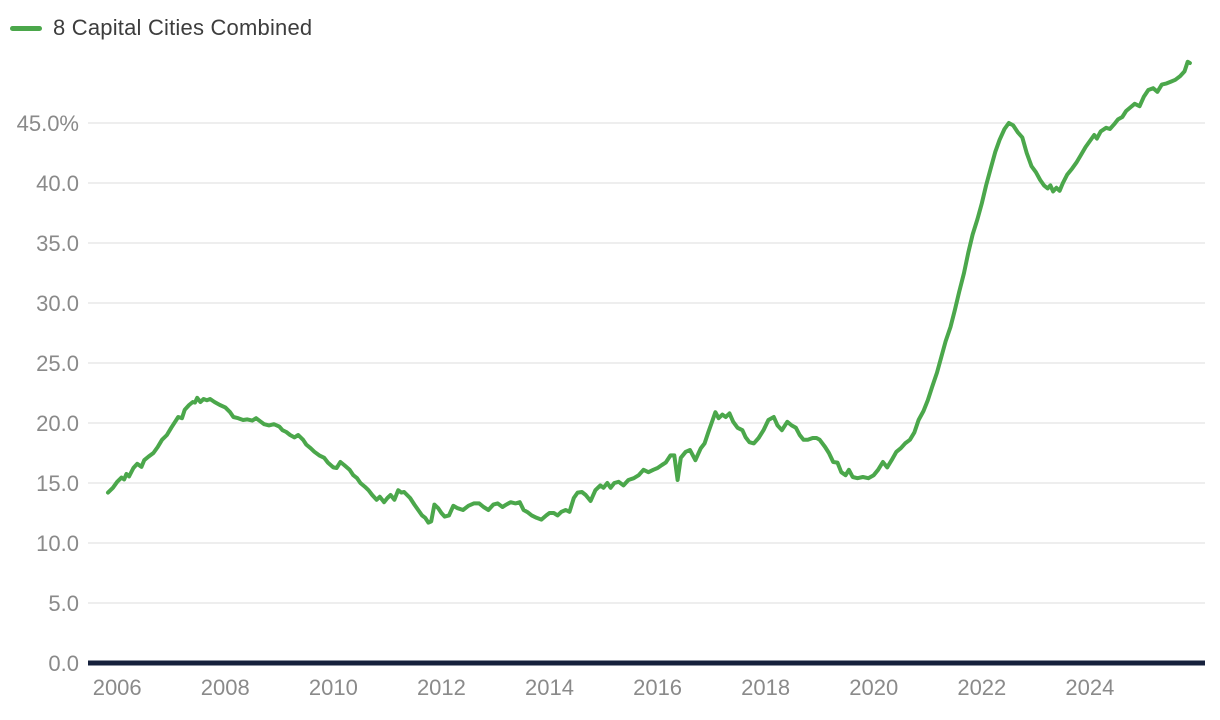  I want to click on y-axis-tick-label: 15.0, so click(57, 483).